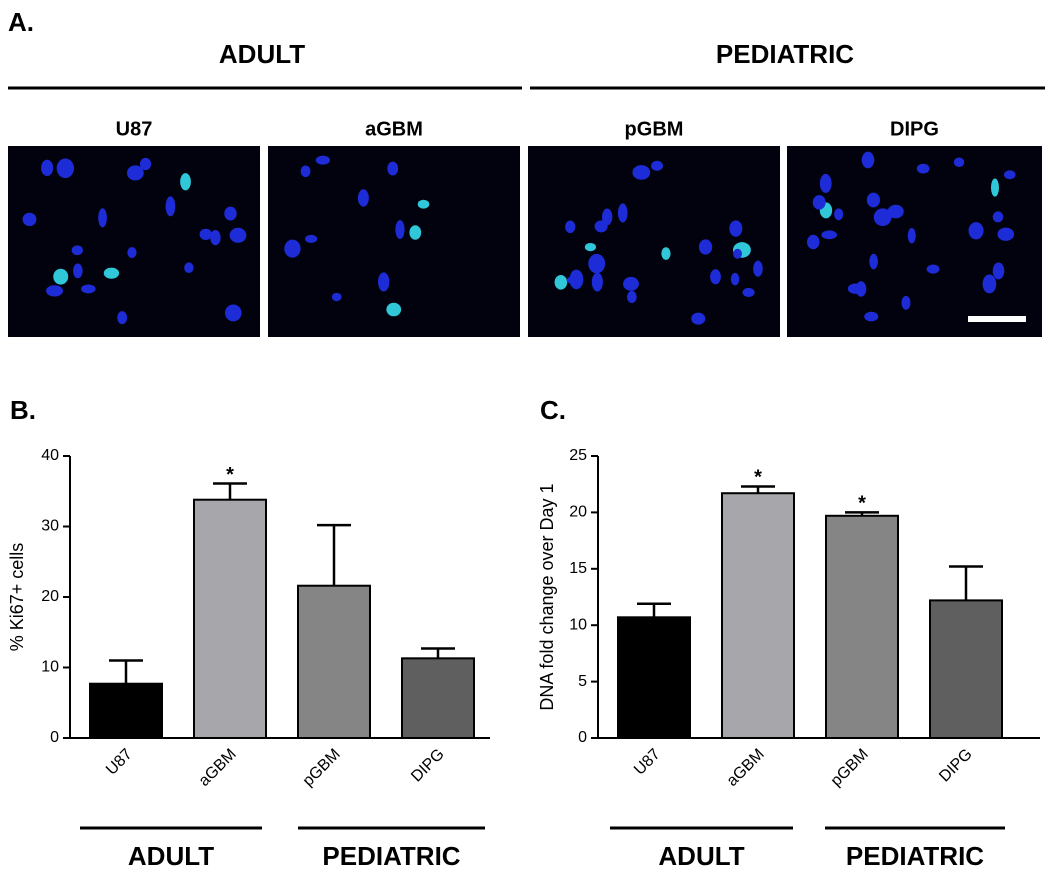 The image size is (1050, 880). What do you see at coordinates (654, 129) in the screenshot?
I see `image-label: pGBM` at bounding box center [654, 129].